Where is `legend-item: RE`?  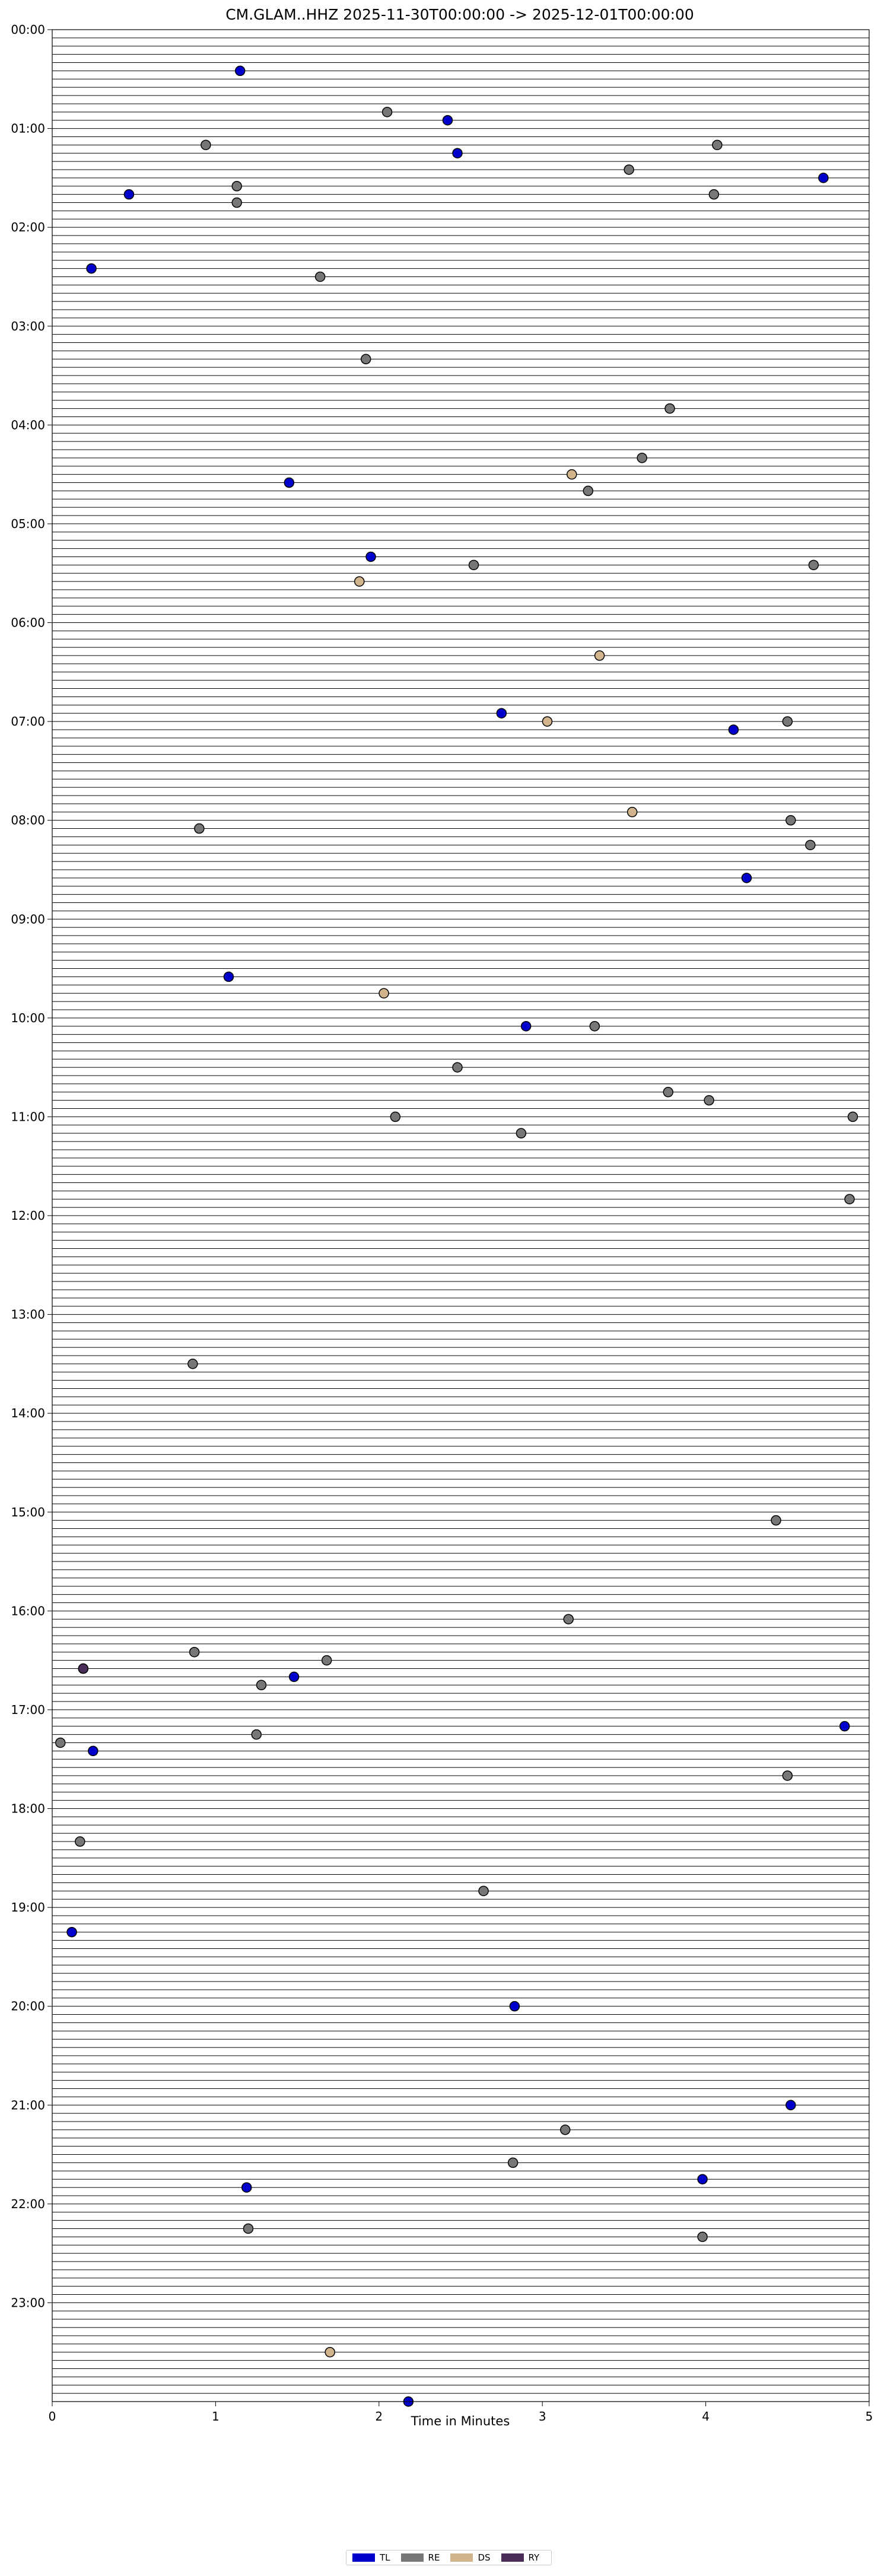 legend-item: RE is located at coordinates (420, 2557).